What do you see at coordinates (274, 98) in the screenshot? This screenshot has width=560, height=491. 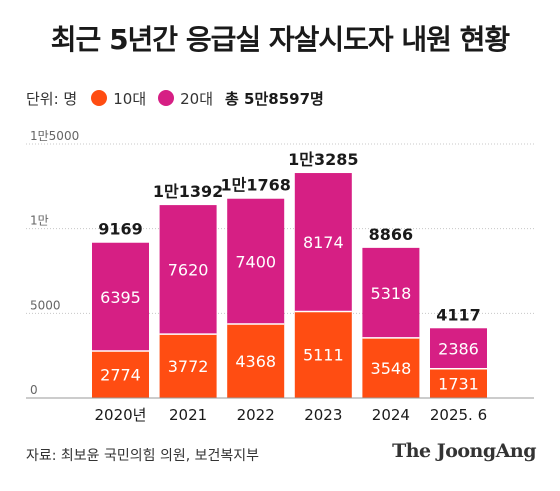 I see `legend-total: 총 5만8597명` at bounding box center [274, 98].